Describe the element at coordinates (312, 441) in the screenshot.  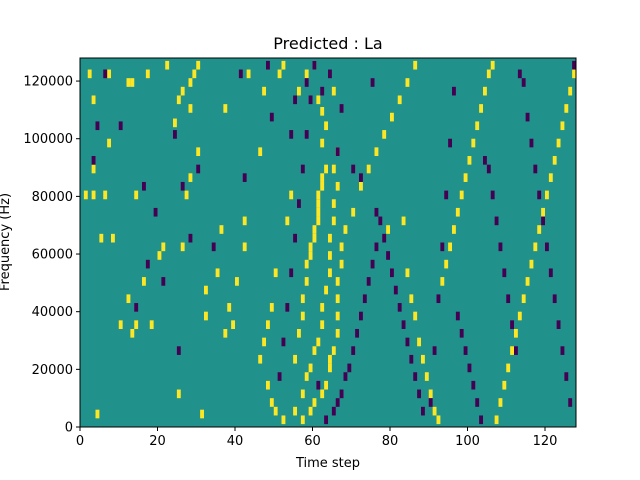
I see `x-tick-label: 60` at that location.